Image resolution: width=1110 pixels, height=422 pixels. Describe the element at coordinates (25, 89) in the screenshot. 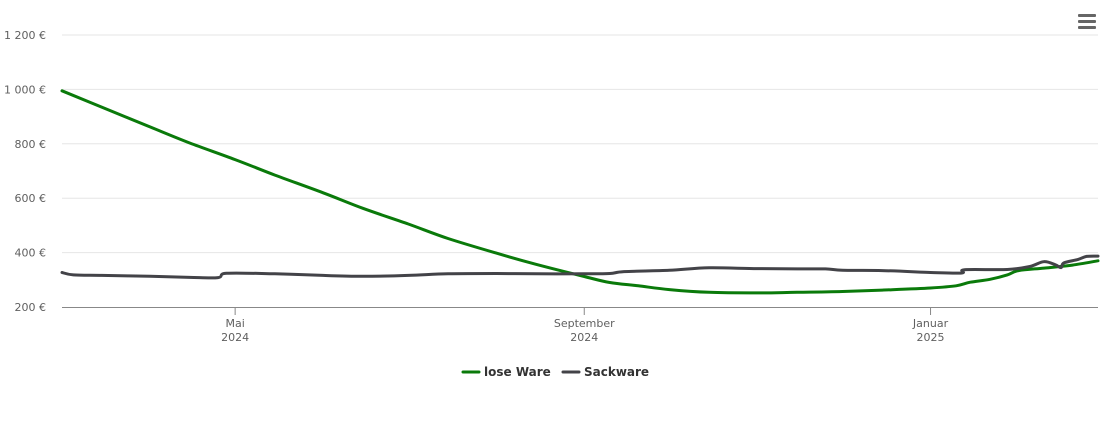

I see `y-tick-label: 1 000 €` at that location.